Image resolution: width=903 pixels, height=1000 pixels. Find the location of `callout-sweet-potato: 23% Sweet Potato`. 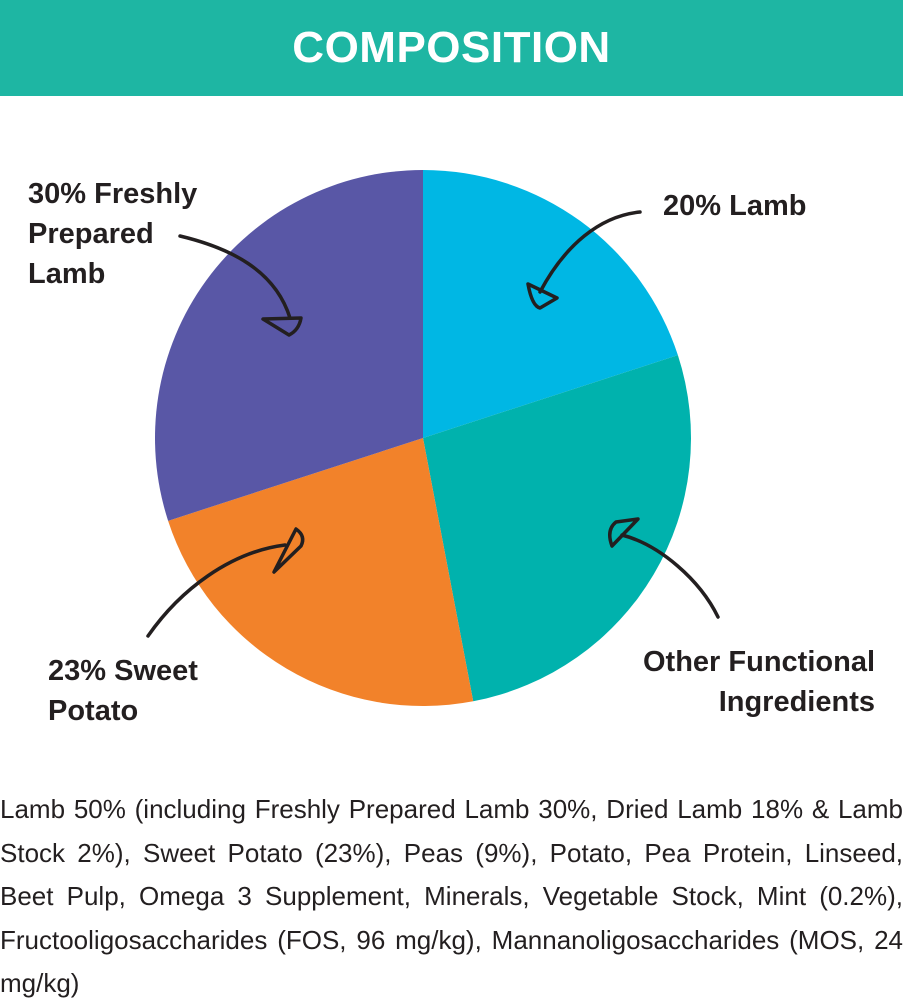

callout-sweet-potato: 23% Sweet Potato is located at coordinates (123, 691).